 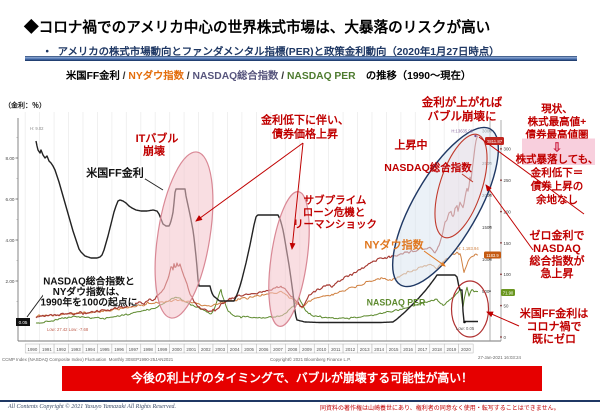 What do you see at coordinates (119, 349) in the screenshot?
I see `svg-text: 1996` at bounding box center [119, 349].